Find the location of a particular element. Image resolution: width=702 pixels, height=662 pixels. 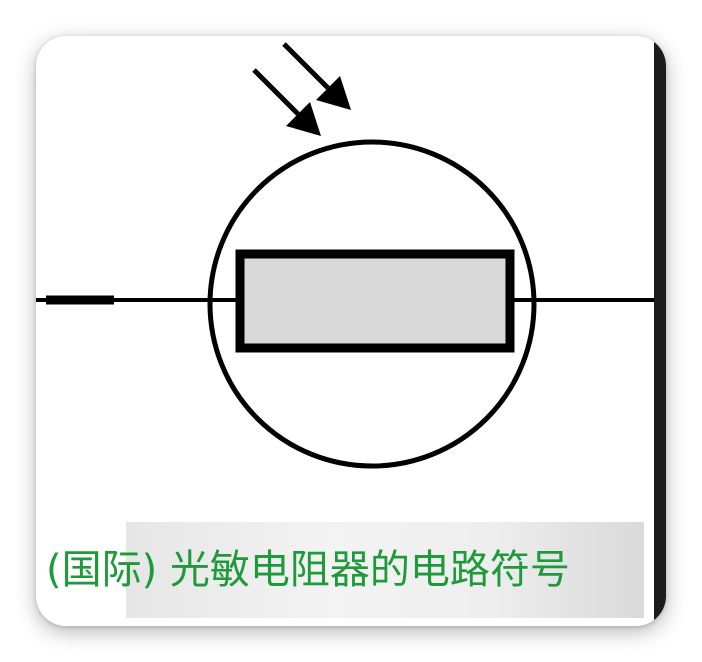

caption-background is located at coordinates (385, 570).